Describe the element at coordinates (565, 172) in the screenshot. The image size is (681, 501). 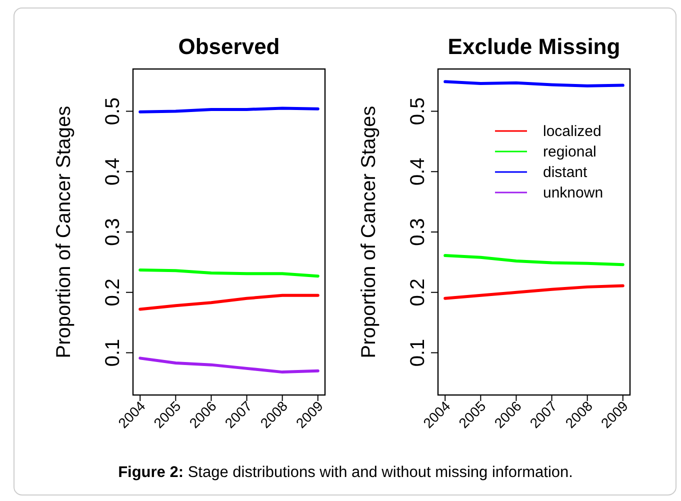
I see `legend-label: distant` at that location.